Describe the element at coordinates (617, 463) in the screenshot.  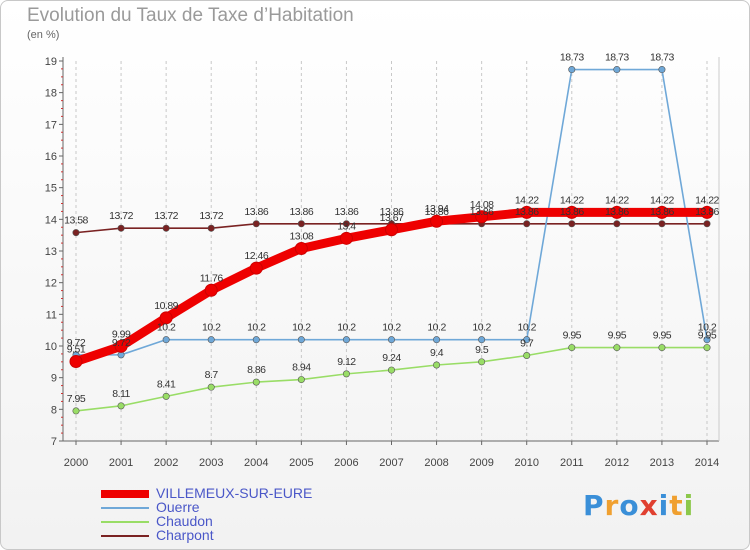
I see `x-tick-label-2012: 2012` at that location.